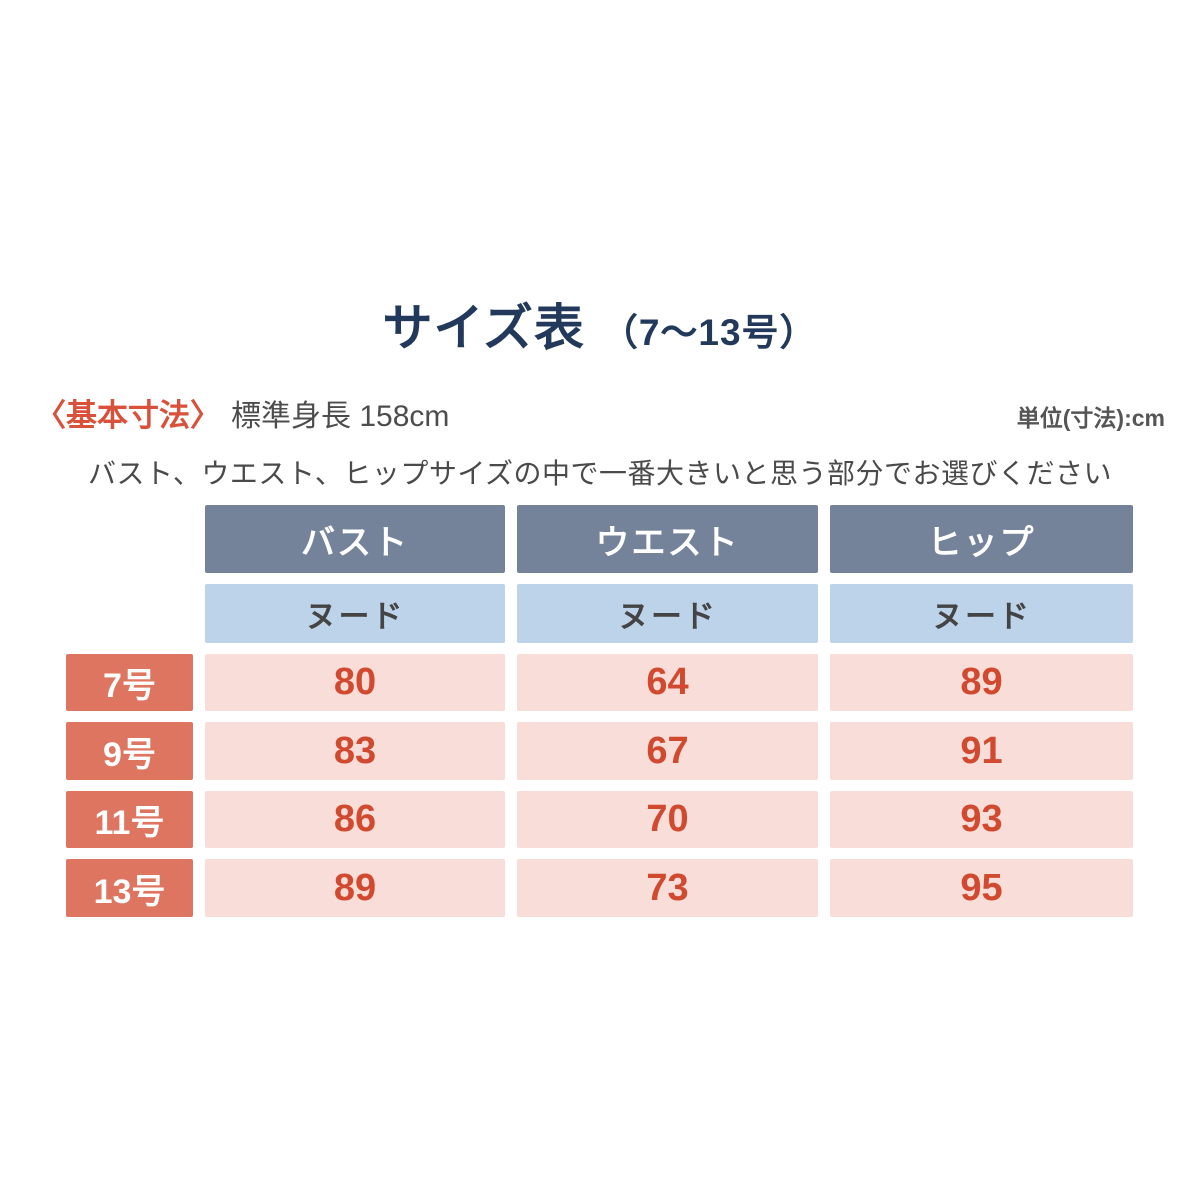 Image resolution: width=1200 pixels, height=1200 pixels. Describe the element at coordinates (129, 682) in the screenshot. I see `row-label-size-7: 7号` at that location.